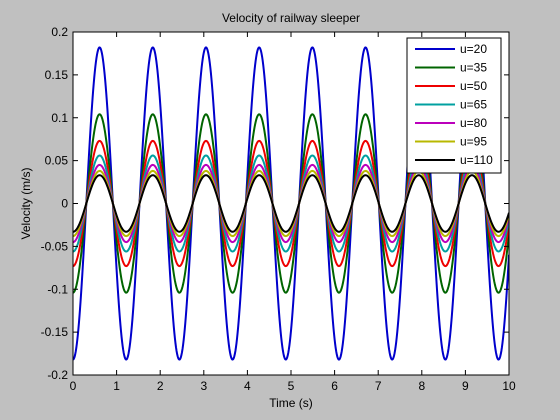 Image resolution: width=560 pixels, height=420 pixels. Describe the element at coordinates (291, 403) in the screenshot. I see `x-axis-title: Time (s)` at that location.